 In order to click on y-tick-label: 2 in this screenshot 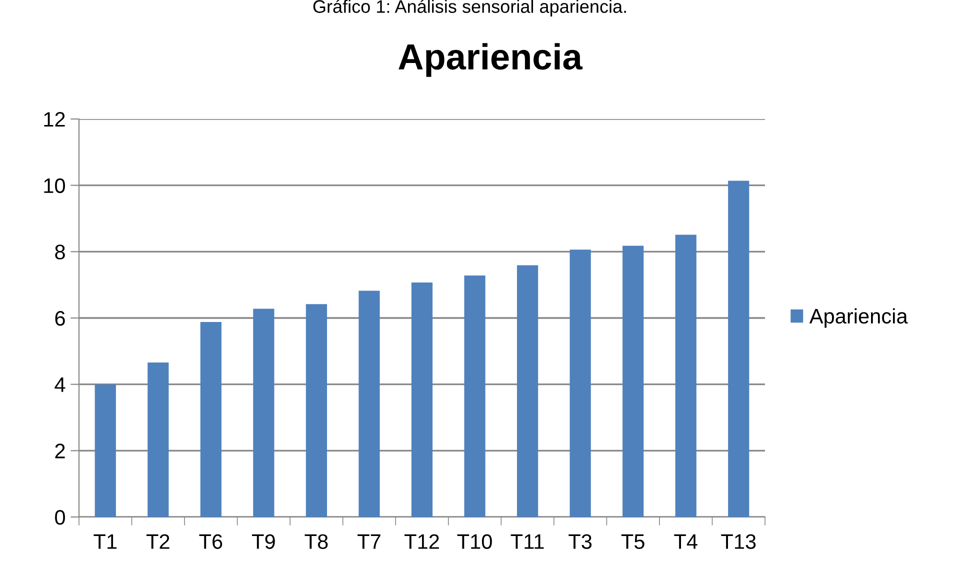, I will do `click(60, 451)`.